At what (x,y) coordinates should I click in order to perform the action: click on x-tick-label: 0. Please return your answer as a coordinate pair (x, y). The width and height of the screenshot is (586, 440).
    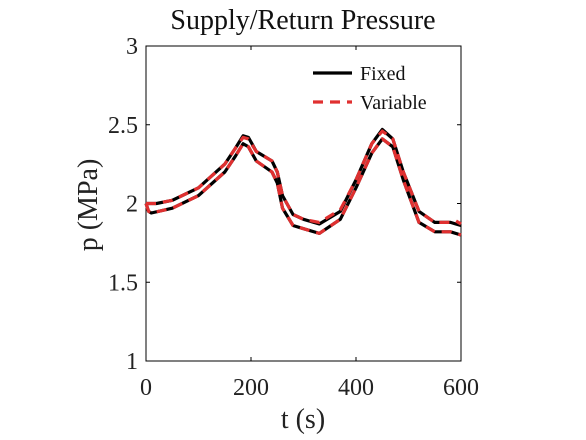
    Looking at the image, I should click on (146, 388).